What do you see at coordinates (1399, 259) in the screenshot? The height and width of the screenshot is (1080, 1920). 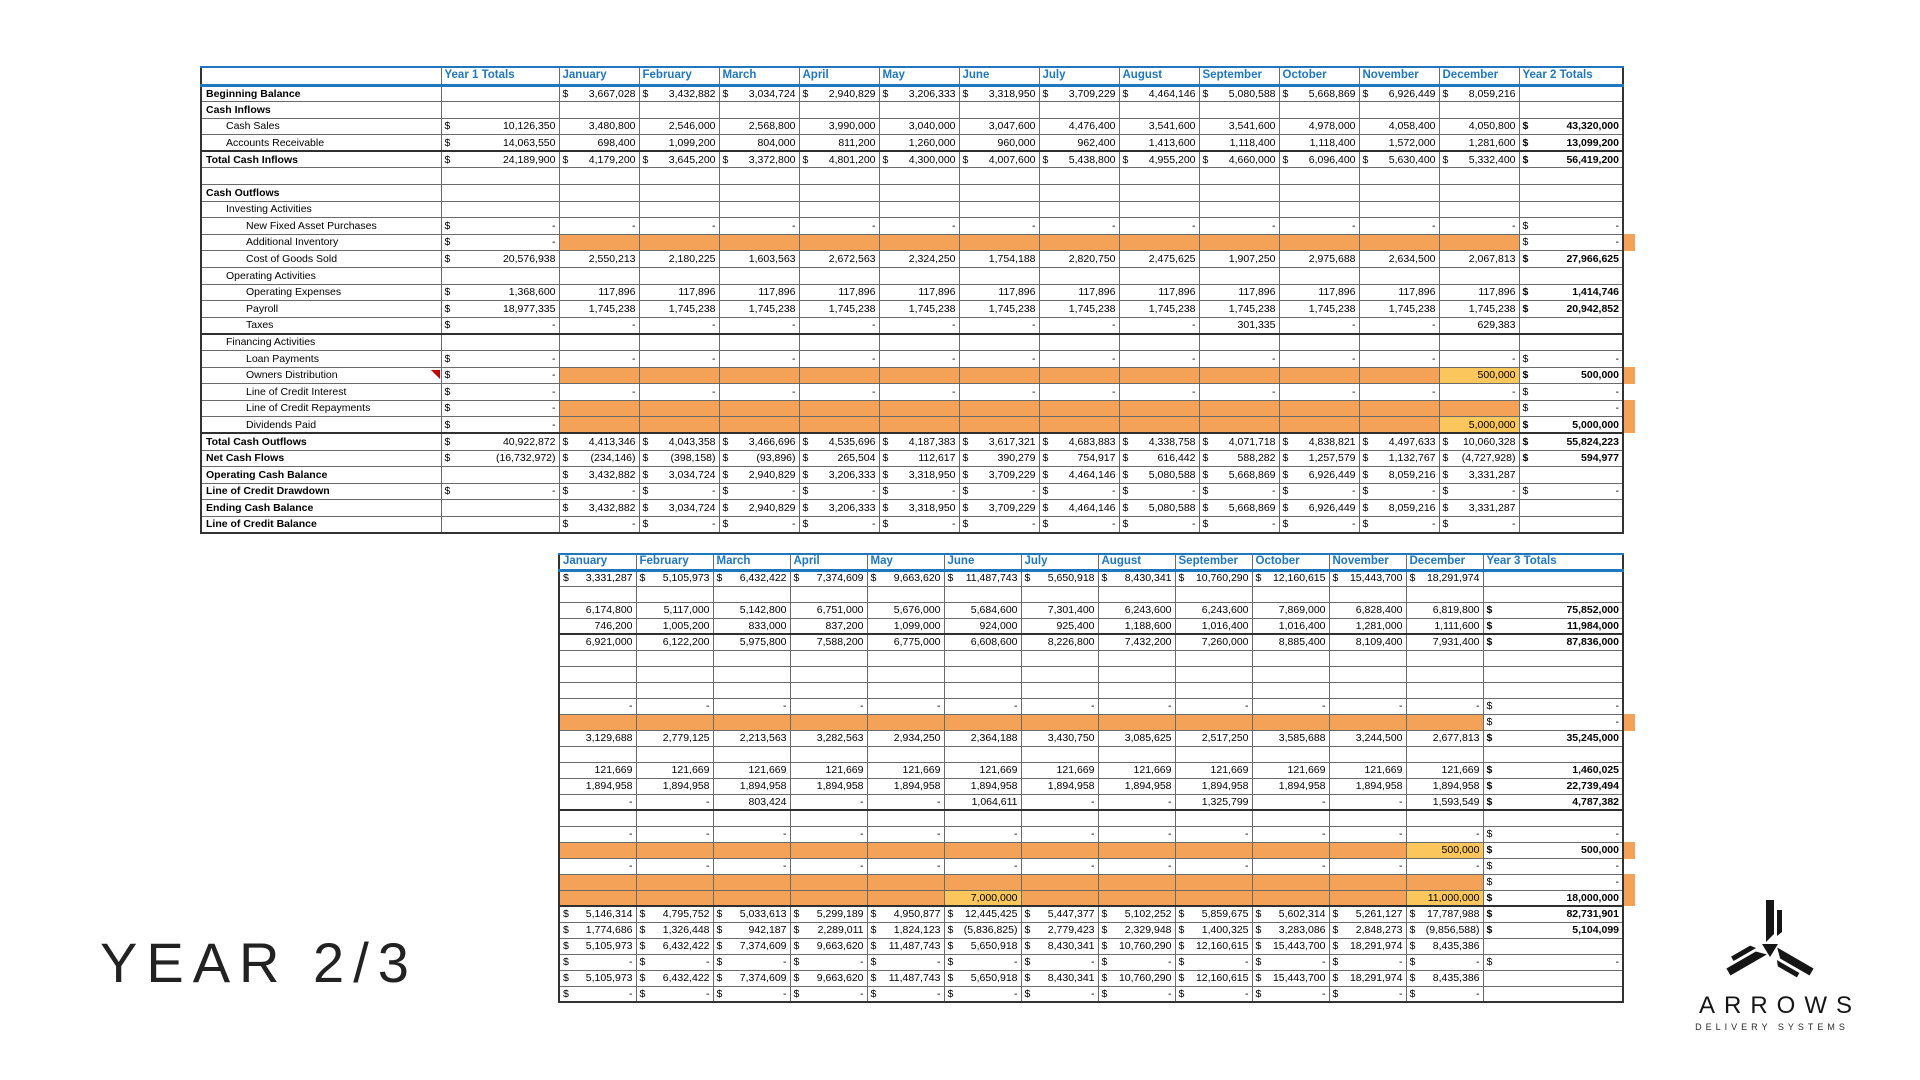 I see `cell: 2,634,500` at bounding box center [1399, 259].